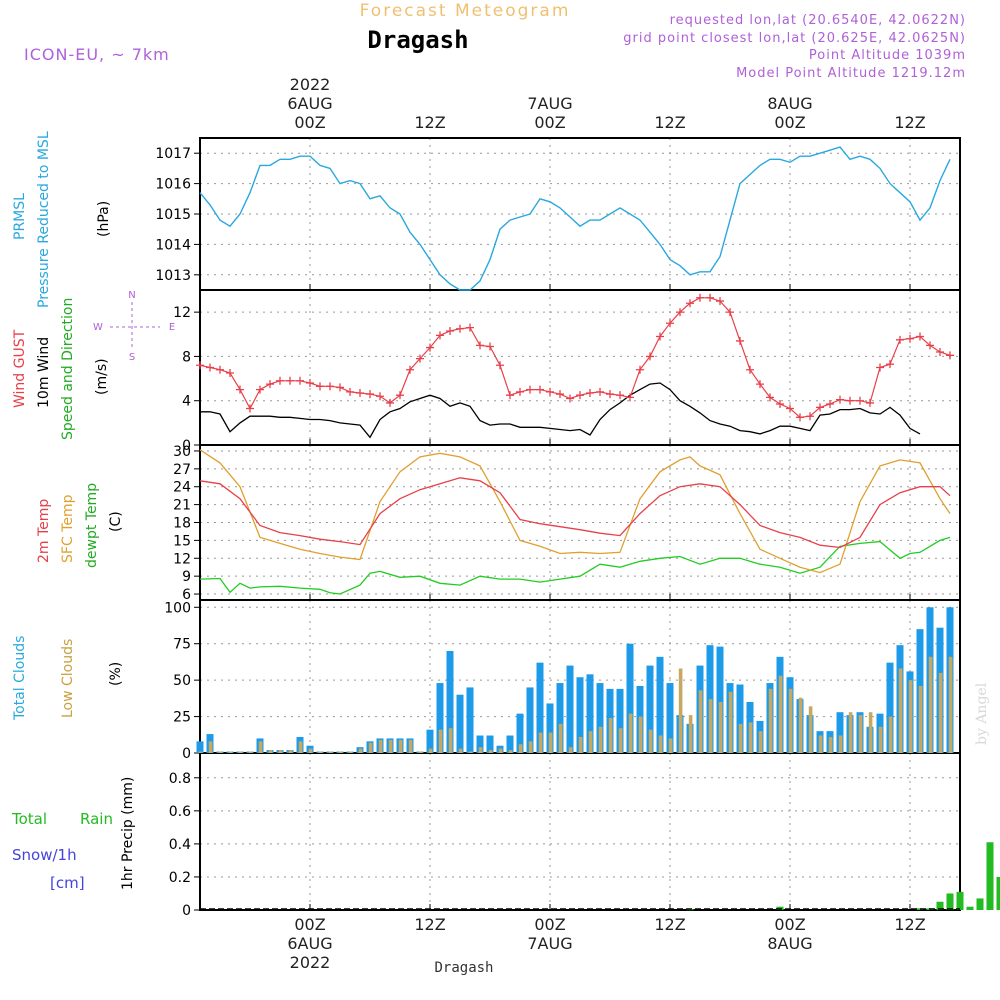 This screenshot has height=1000, width=1000. I want to click on tsfc-line, so click(575, 511).